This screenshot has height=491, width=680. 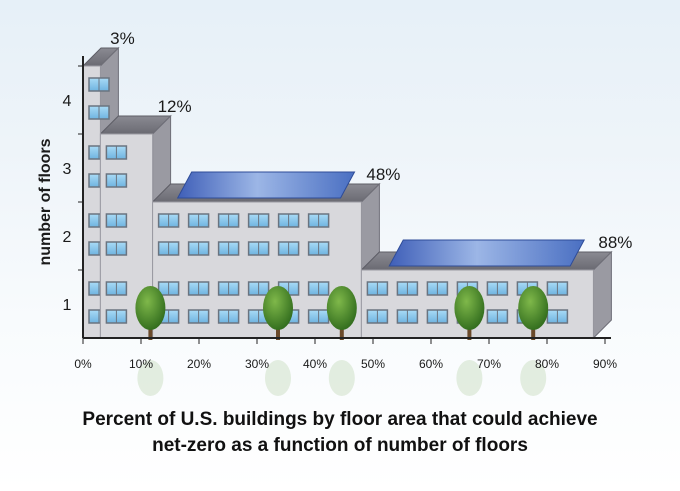 I want to click on data-label-1-floors: 88%, so click(x=615, y=242).